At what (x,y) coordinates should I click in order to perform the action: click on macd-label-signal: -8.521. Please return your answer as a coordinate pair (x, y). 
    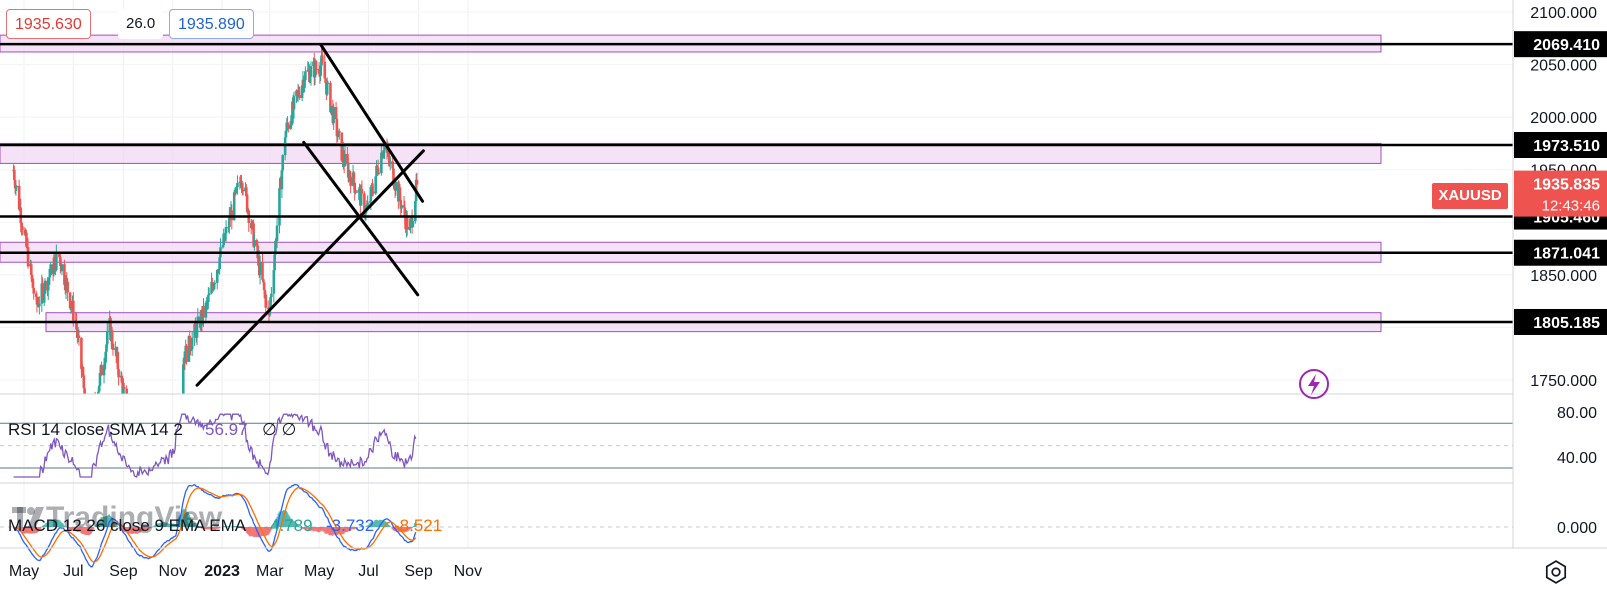
    Looking at the image, I should click on (418, 525).